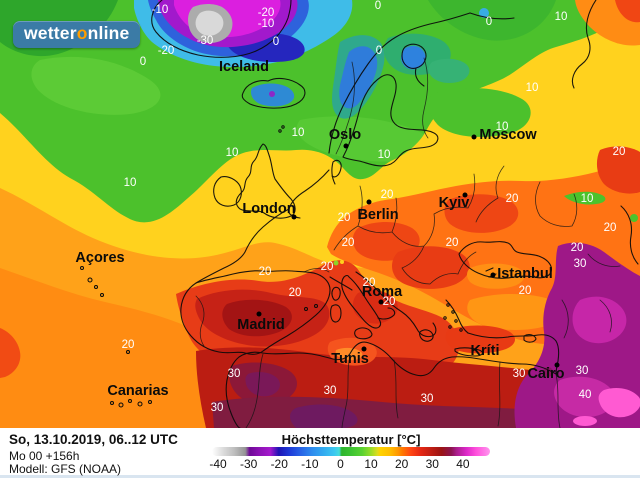 Image resolution: width=640 pixels, height=478 pixels. Describe the element at coordinates (279, 464) in the screenshot. I see `legend-tick--20: -20` at that location.